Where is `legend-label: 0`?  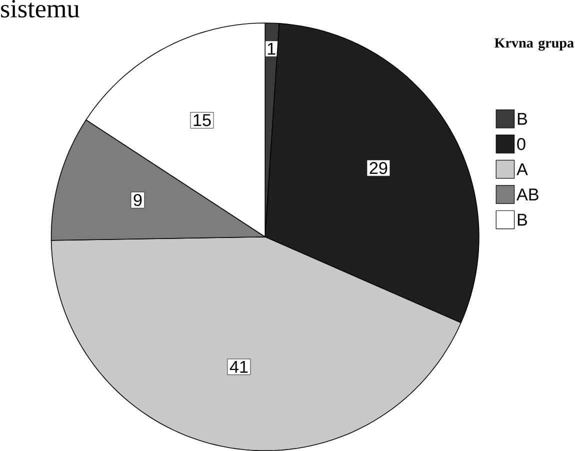
legend-label: 0 is located at coordinates (521, 144).